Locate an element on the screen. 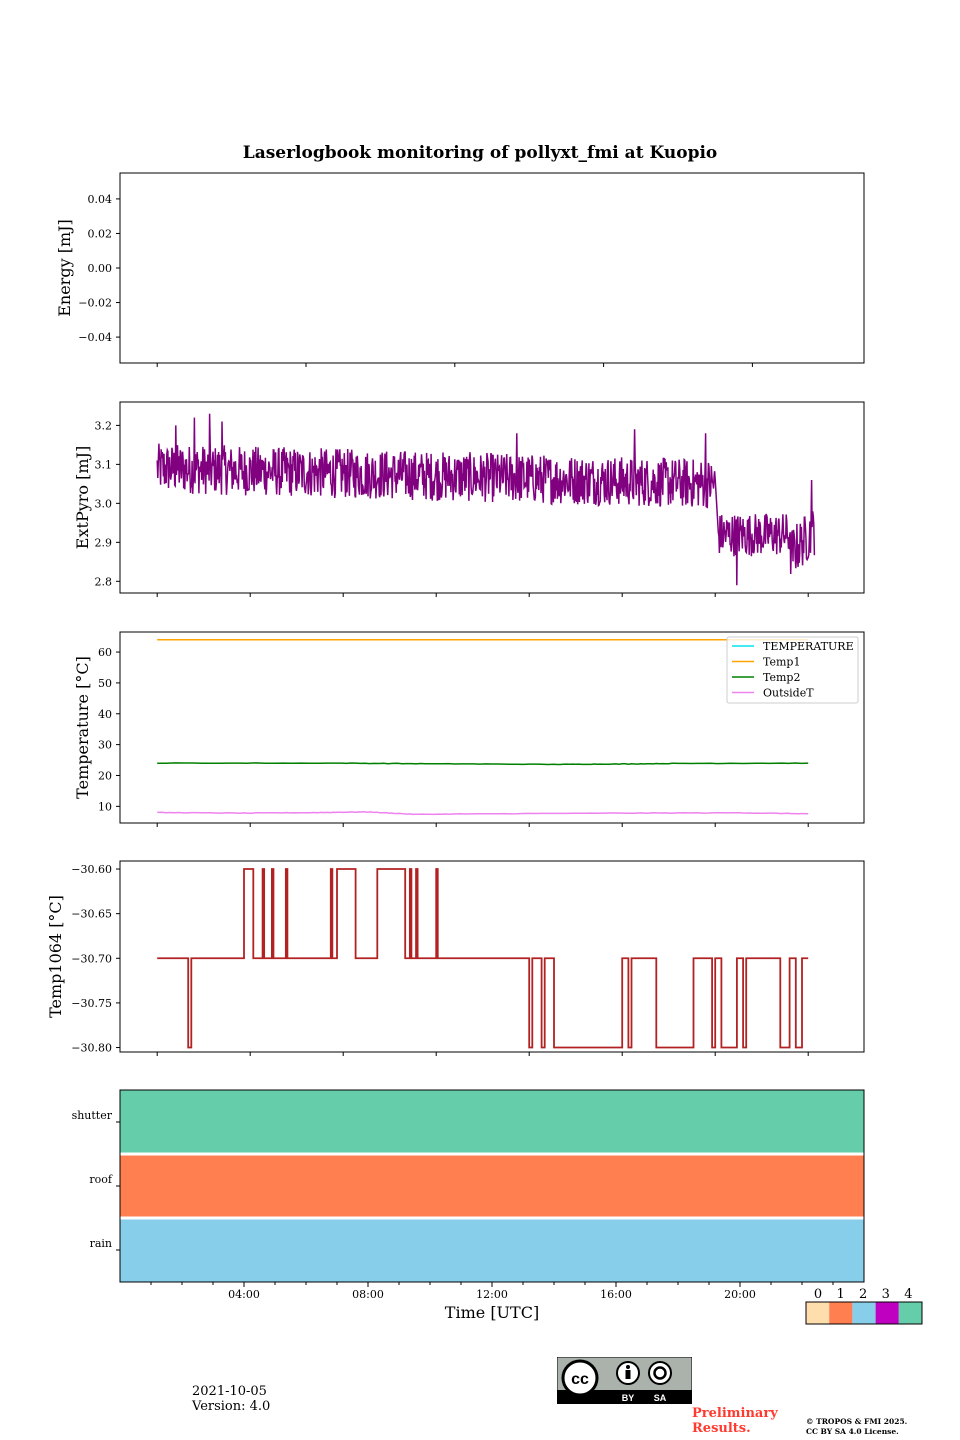 The height and width of the screenshot is (1440, 960). y-axis-label: Energy [mJ] is located at coordinates (64, 268).